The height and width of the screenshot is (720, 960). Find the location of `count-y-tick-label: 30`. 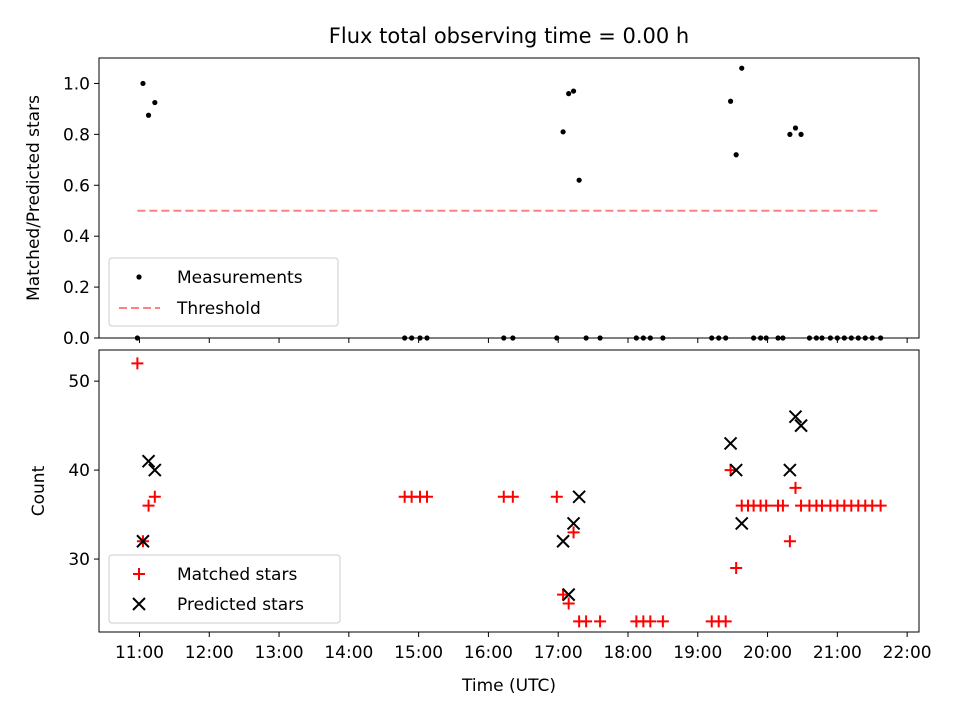

count-y-tick-label: 30 is located at coordinates (79, 560).